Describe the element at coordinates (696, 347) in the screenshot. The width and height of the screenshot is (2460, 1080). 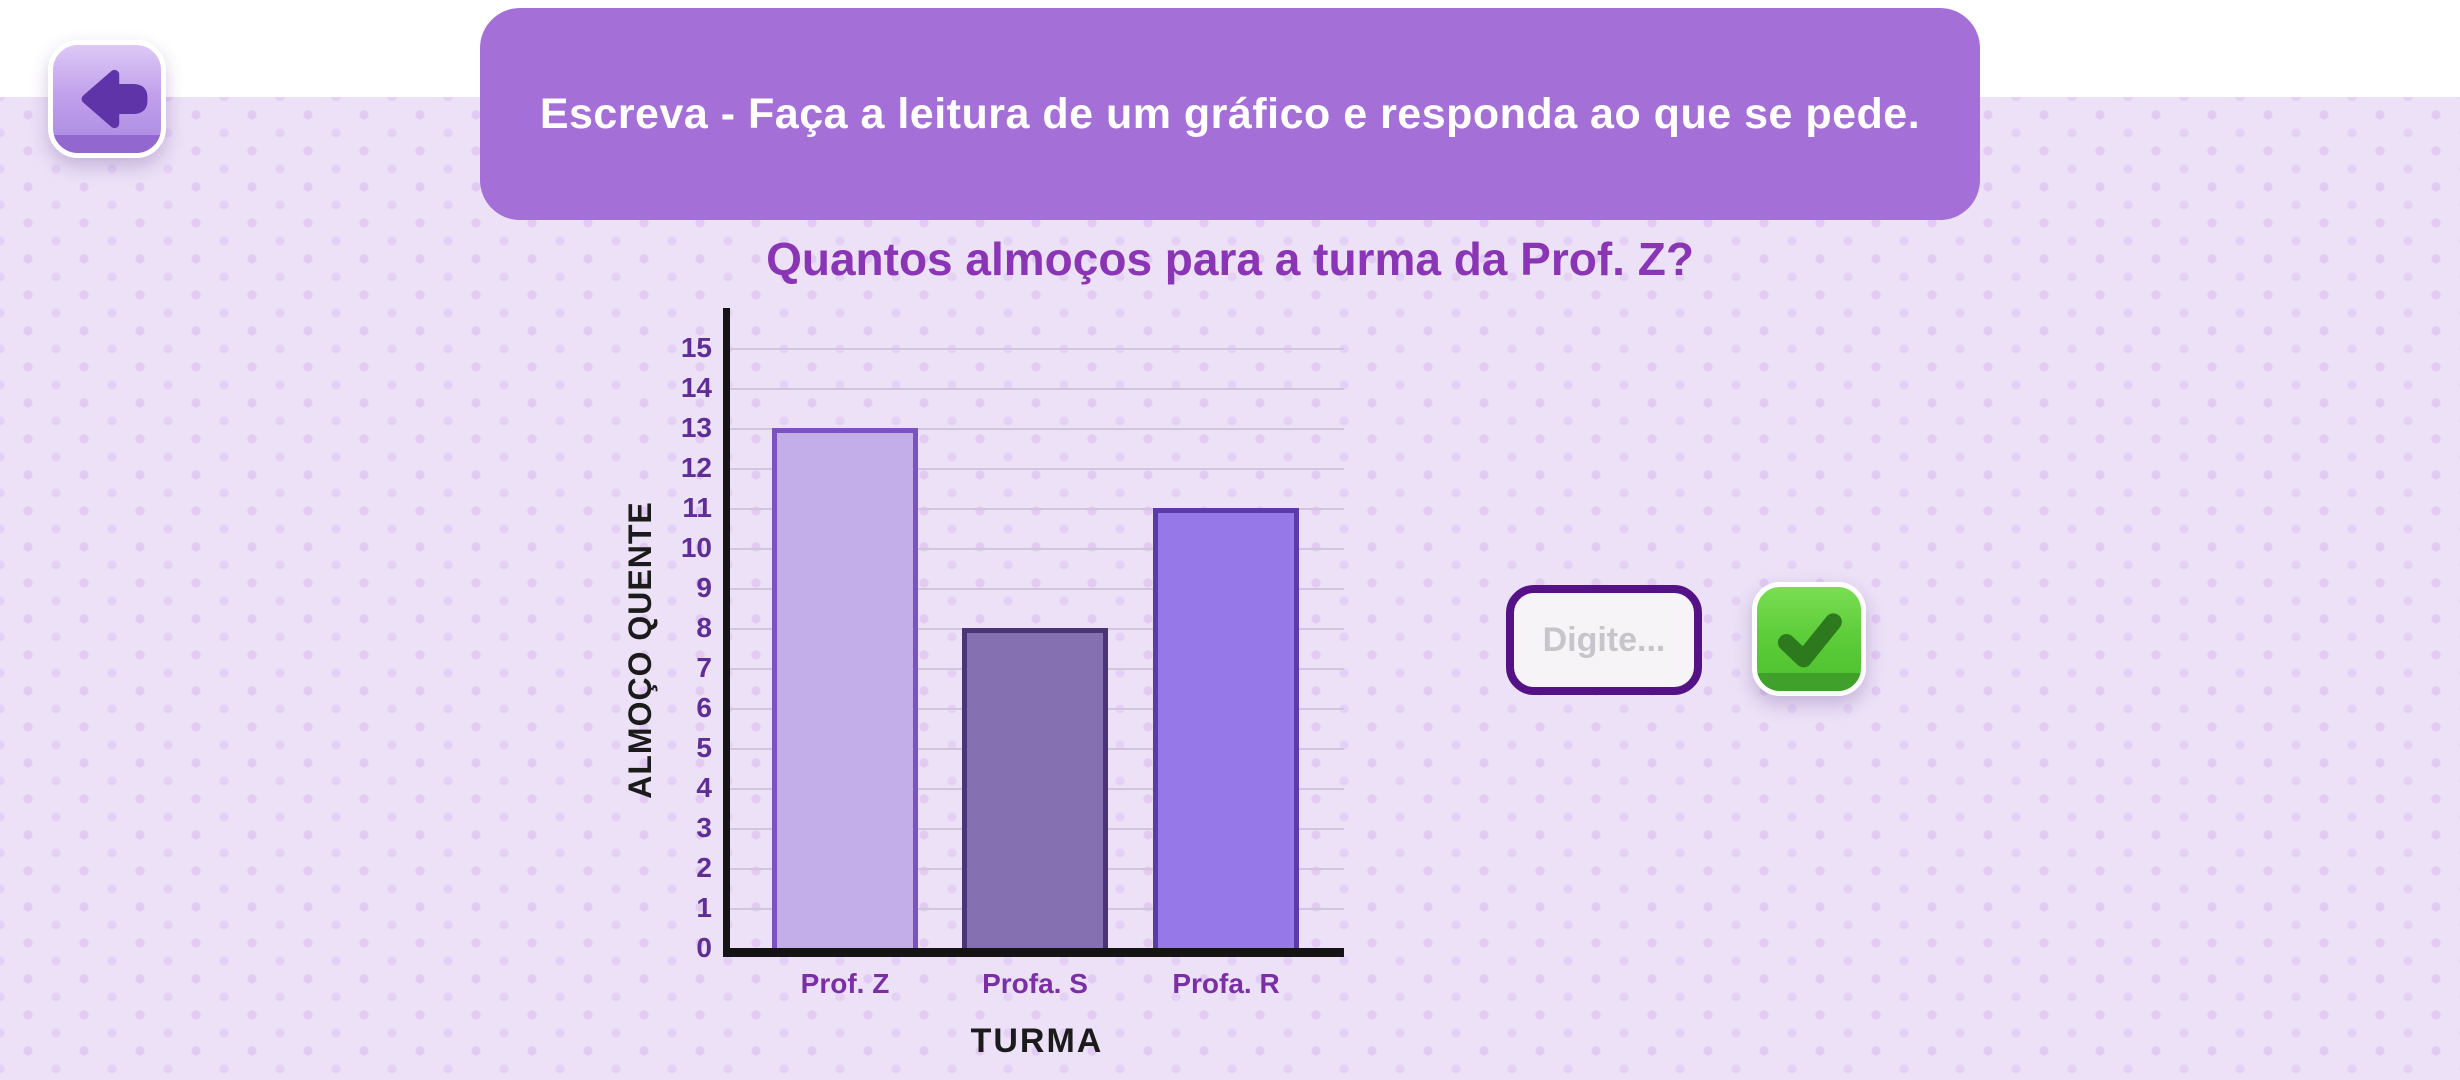
I see `y-tick-label: 15` at that location.